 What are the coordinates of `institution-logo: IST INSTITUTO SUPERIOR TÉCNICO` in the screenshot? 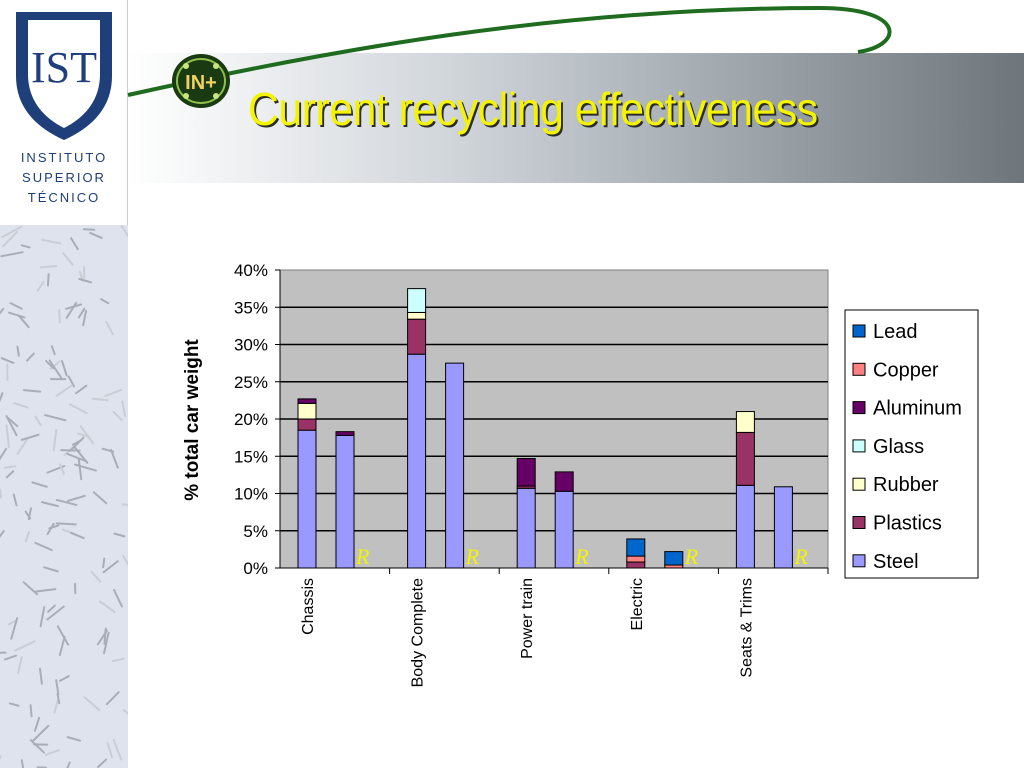 It's located at (64, 112).